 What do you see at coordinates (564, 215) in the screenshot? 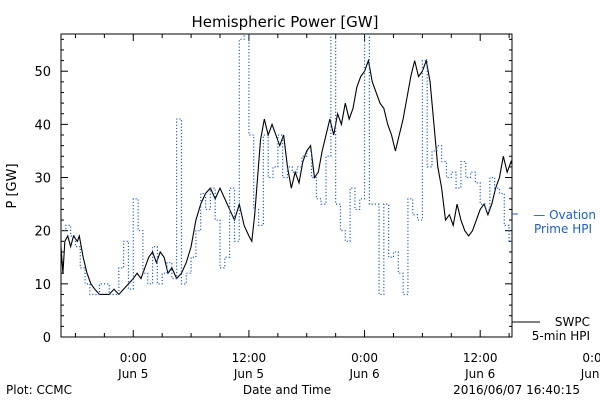
I see `ovation-legend-label: — Ovation` at bounding box center [564, 215].